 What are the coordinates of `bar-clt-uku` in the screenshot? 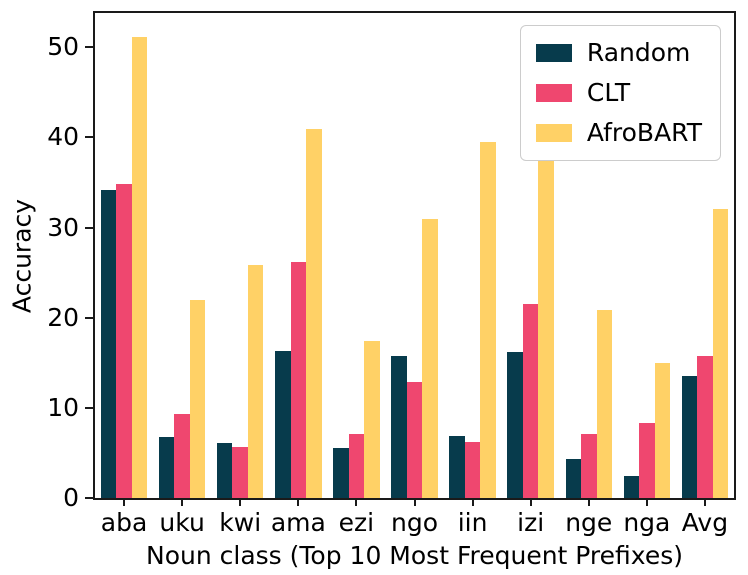 It's located at (182, 456).